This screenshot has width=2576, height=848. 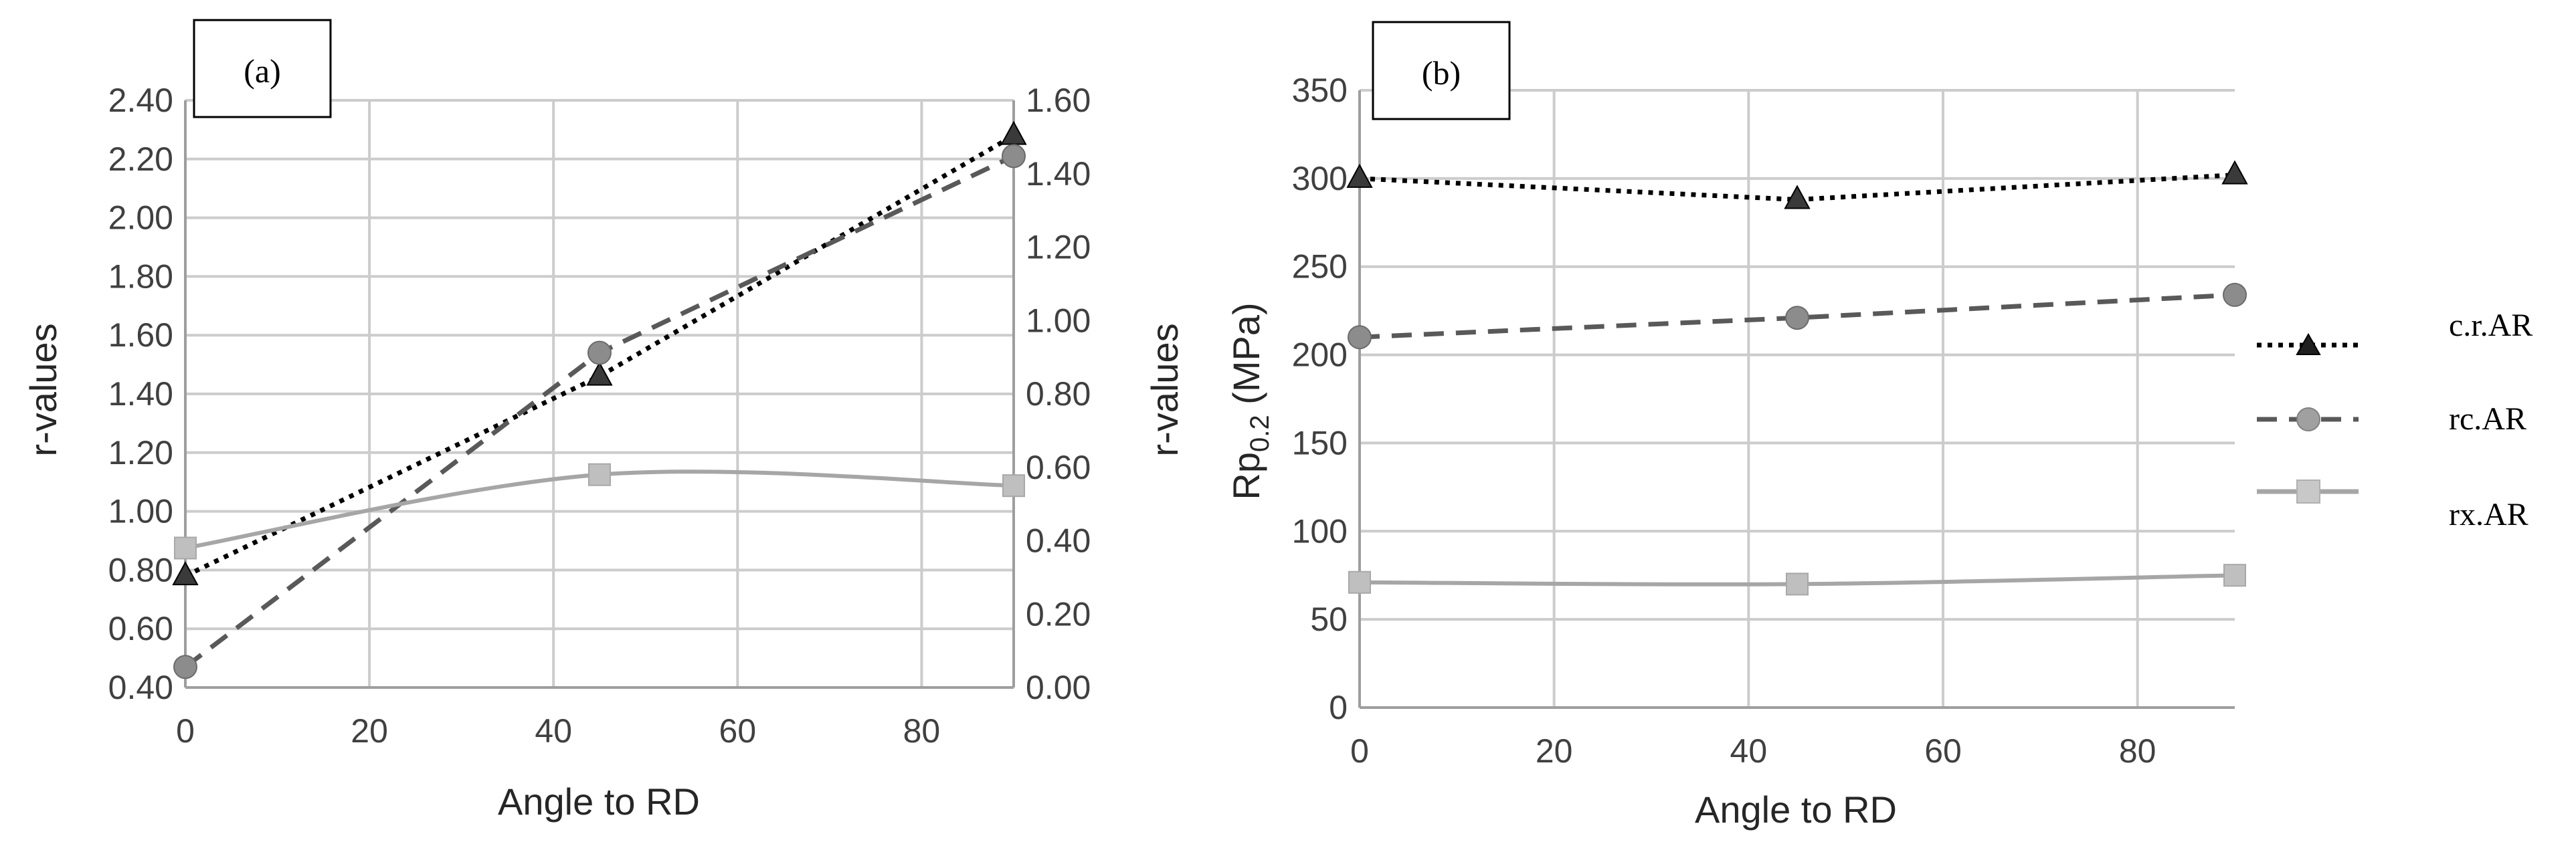 I want to click on y2-tick-label: 1.60, so click(x=1058, y=100).